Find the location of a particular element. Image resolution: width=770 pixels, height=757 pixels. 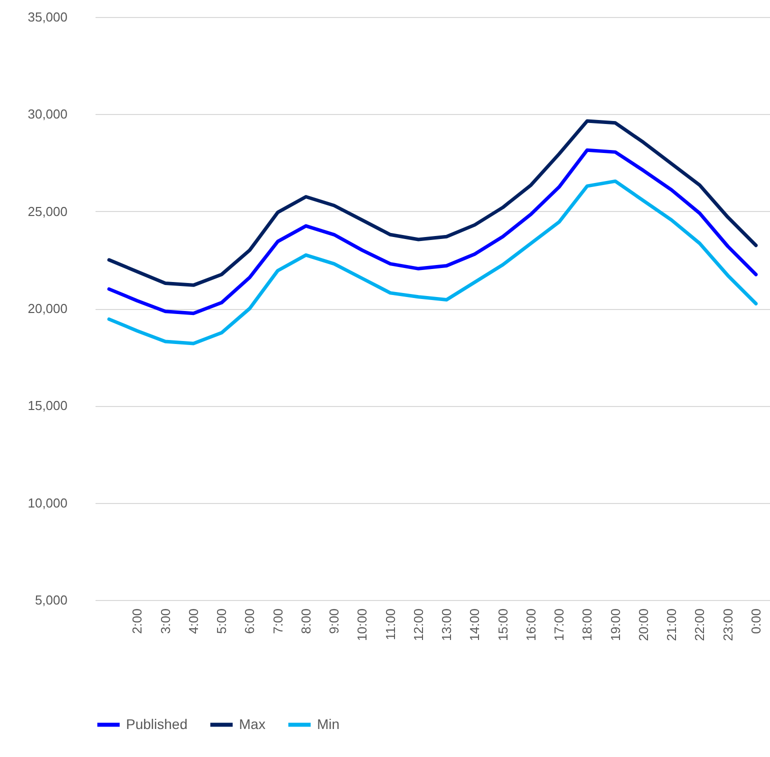

x-tick-label: 6:00 is located at coordinates (250, 621).